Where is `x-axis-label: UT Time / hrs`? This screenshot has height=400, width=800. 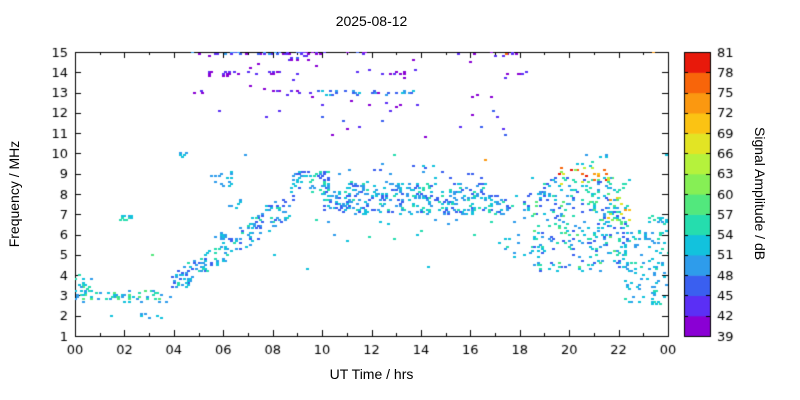
x-axis-label: UT Time / hrs is located at coordinates (371, 374).